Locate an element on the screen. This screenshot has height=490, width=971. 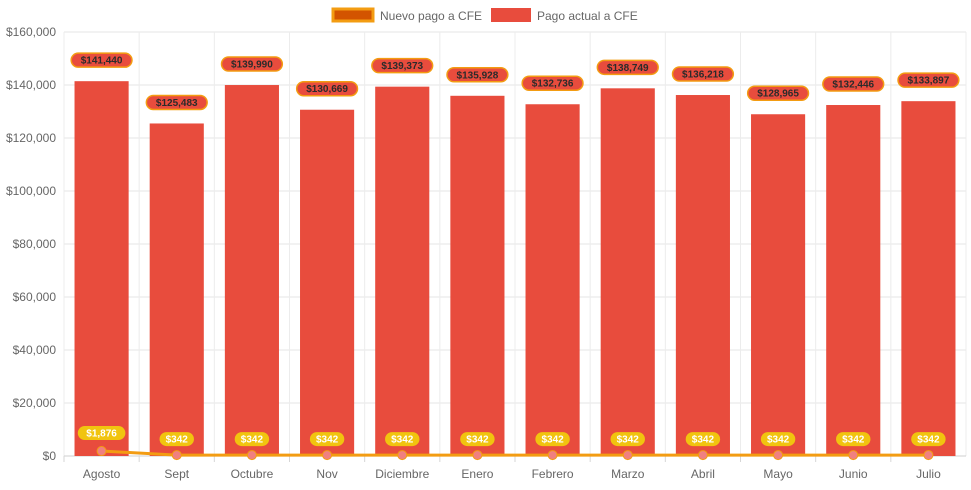
x-tick-label: Julio is located at coordinates (928, 474).